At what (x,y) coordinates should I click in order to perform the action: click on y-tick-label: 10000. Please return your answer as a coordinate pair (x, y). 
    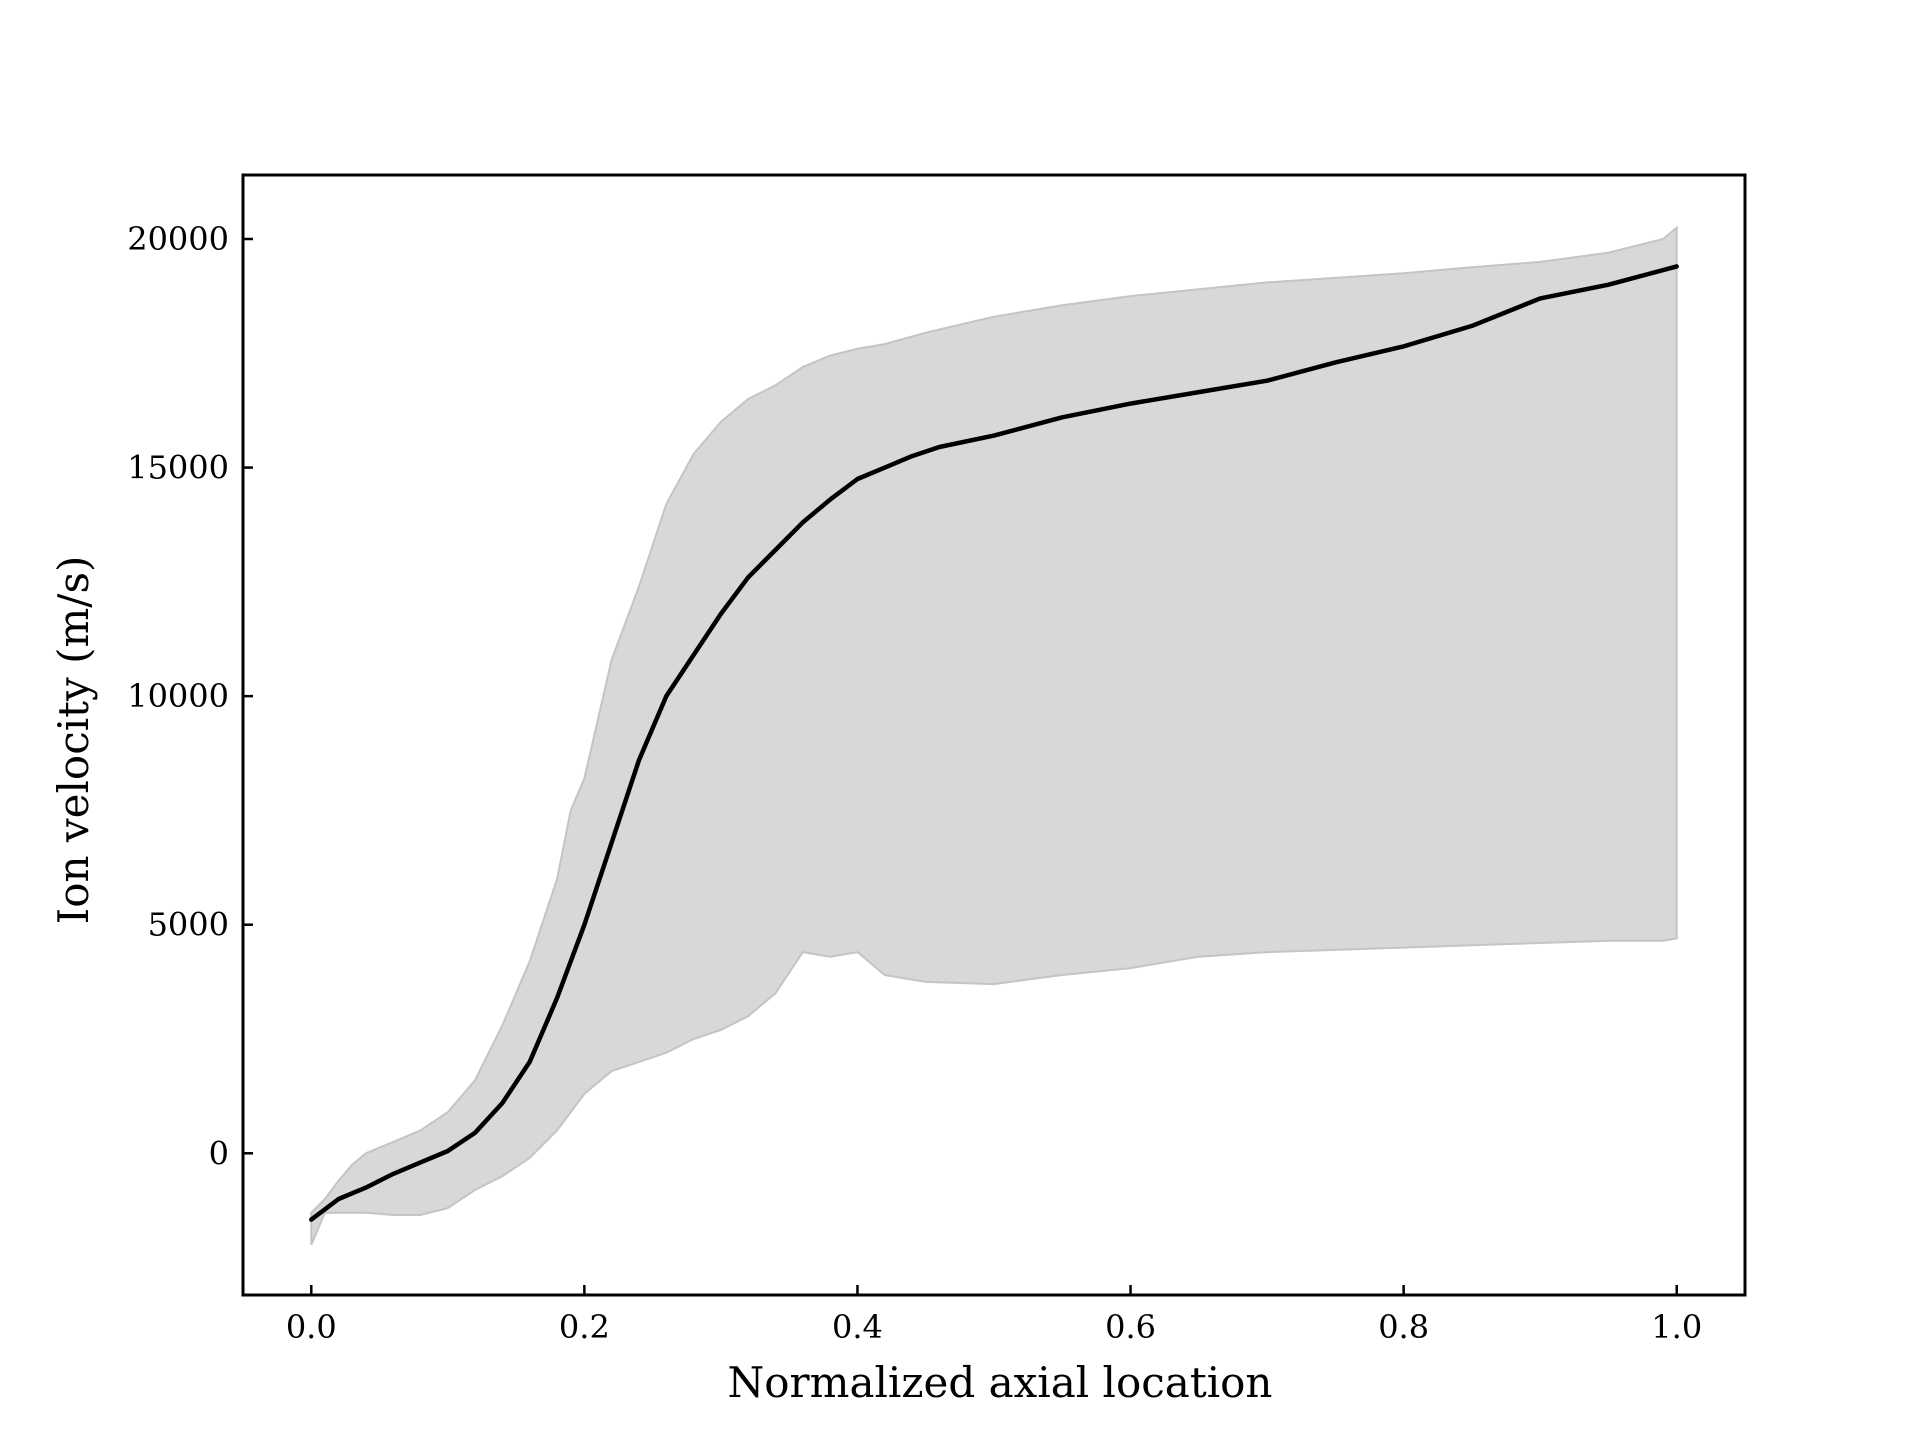
    Looking at the image, I should click on (178, 696).